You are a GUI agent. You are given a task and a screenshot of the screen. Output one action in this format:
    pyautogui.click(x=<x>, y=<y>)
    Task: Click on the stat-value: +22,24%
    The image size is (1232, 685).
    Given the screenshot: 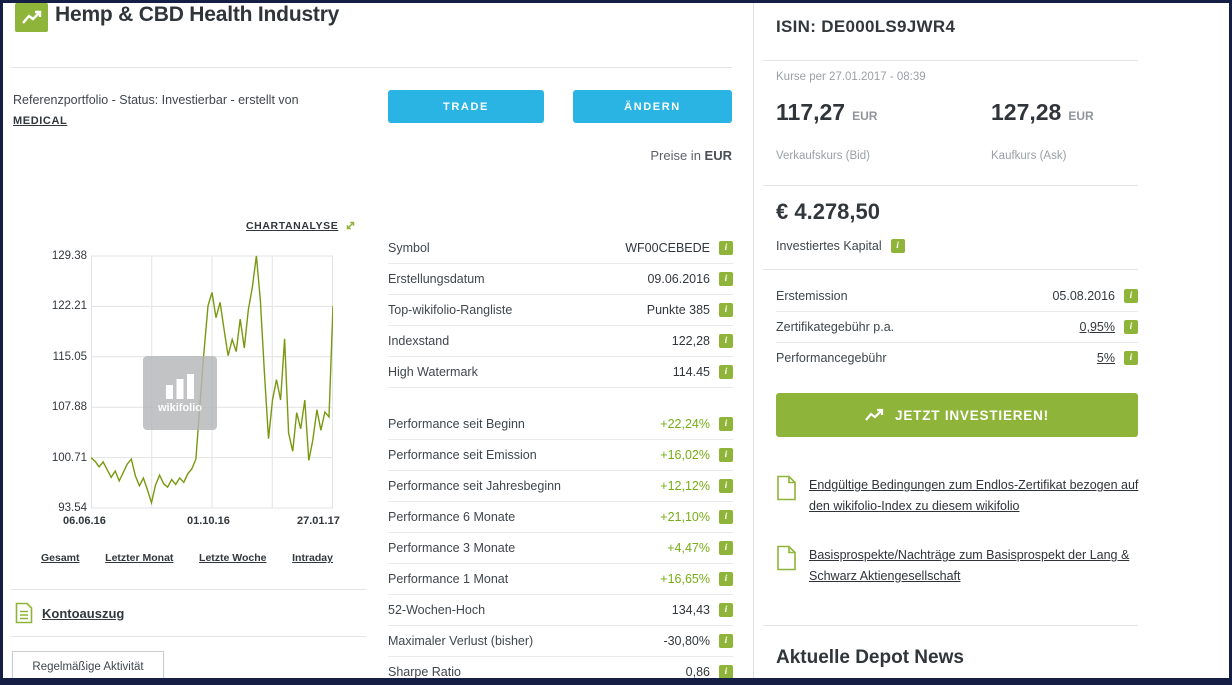 What is the action you would take?
    pyautogui.click(x=685, y=424)
    